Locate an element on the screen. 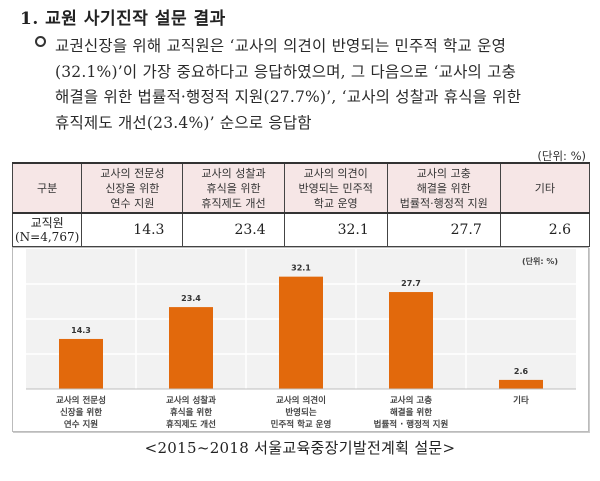  header-col-other: 기타 is located at coordinates (545, 188).